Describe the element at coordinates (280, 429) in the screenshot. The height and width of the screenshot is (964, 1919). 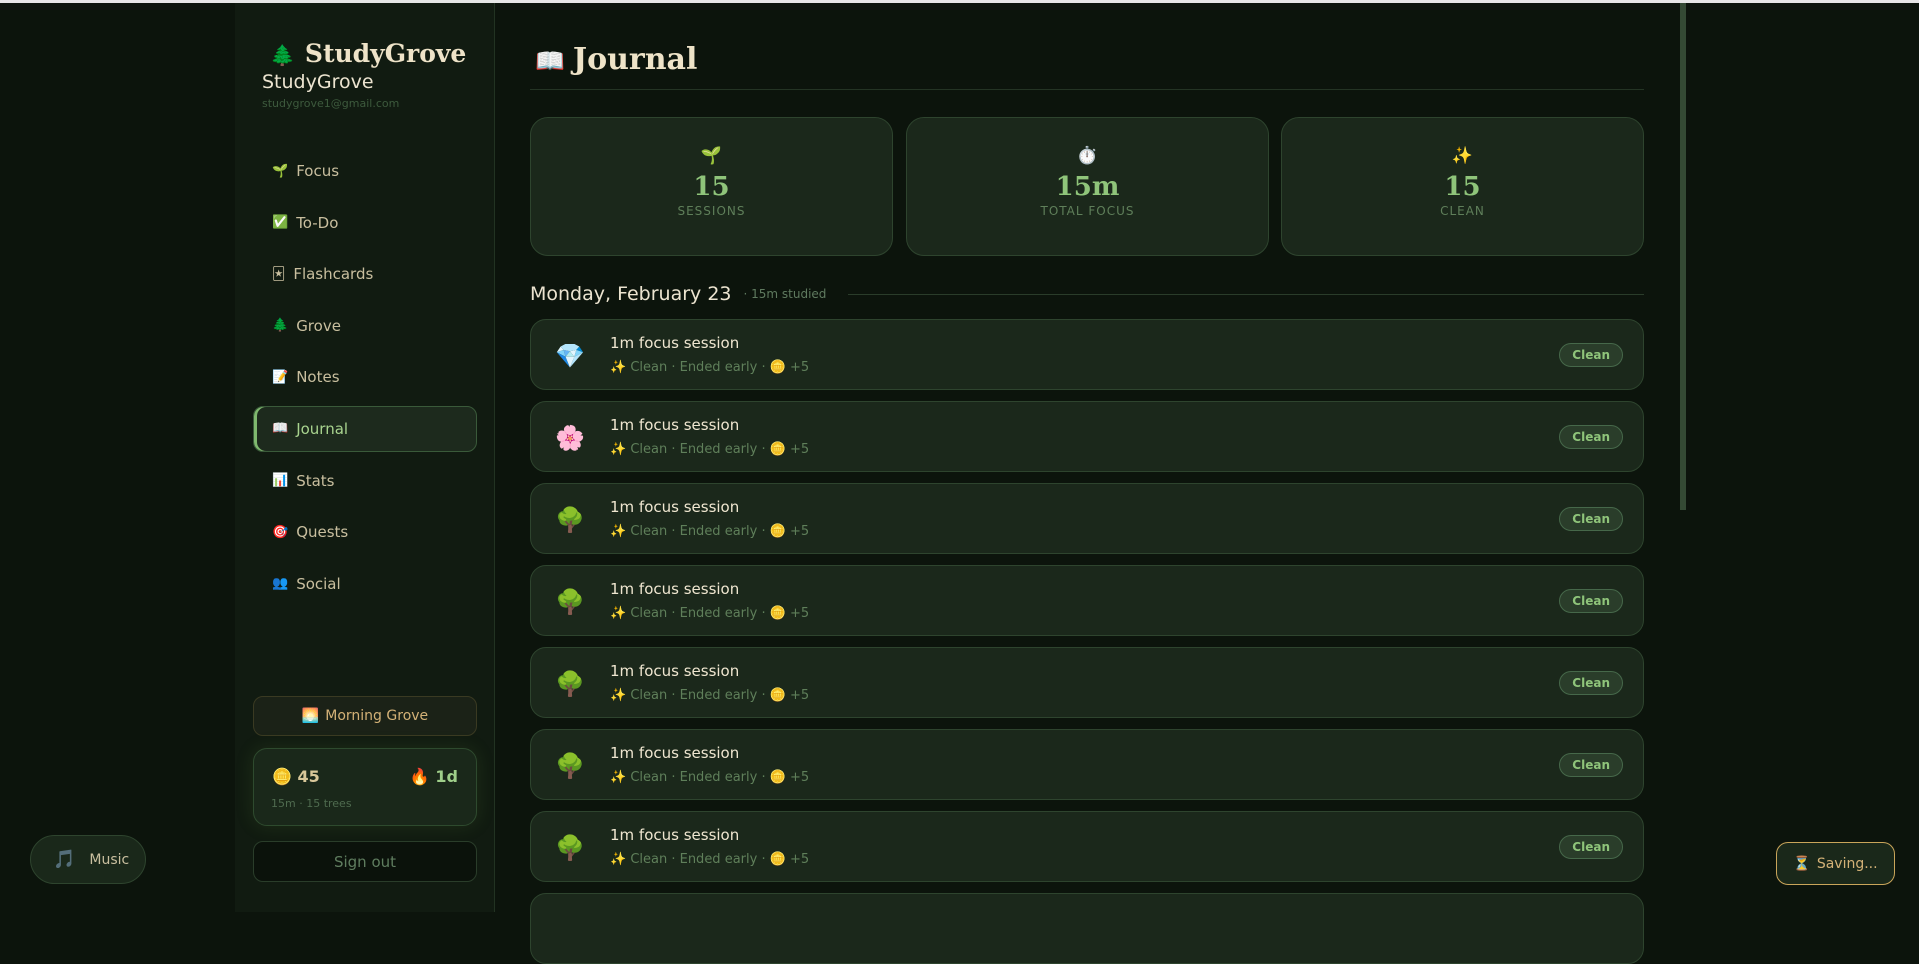
I see `nav-icon: 📖` at that location.